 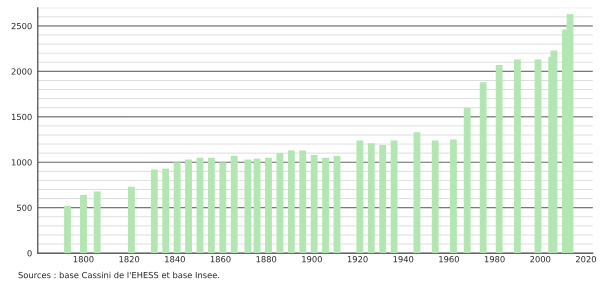 What do you see at coordinates (22, 26) in the screenshot?
I see `y-tick-label: 2500` at bounding box center [22, 26].